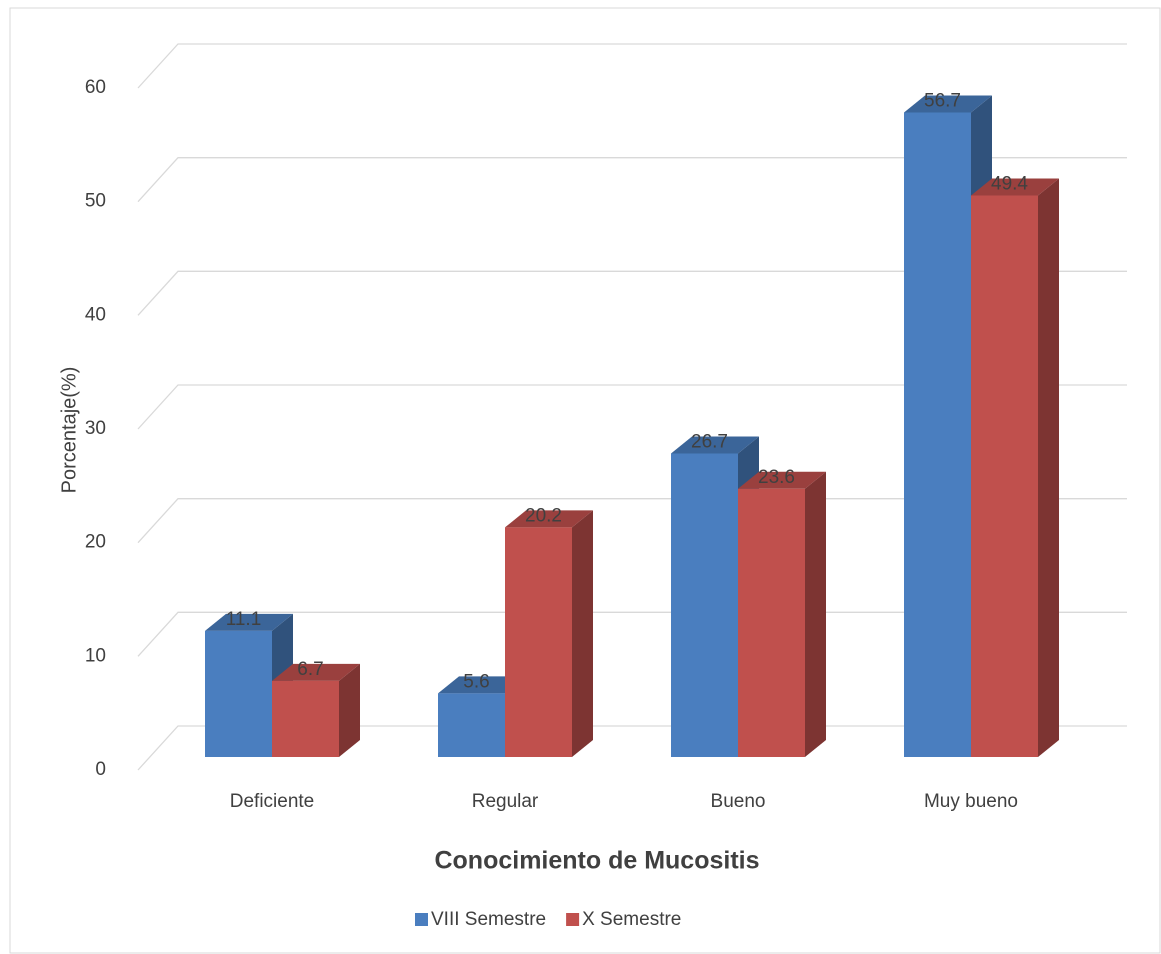 This screenshot has width=1161, height=954. Describe the element at coordinates (69, 430) in the screenshot. I see `y-axis-label: Porcentaje(%)` at that location.